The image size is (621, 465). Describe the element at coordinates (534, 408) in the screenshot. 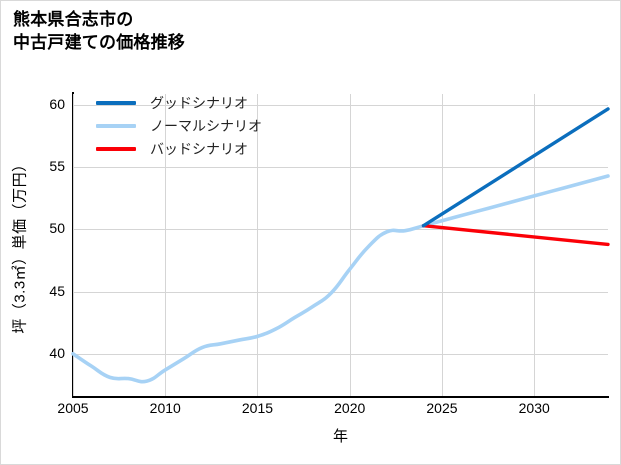

I see `x-tick-label: 2030` at that location.